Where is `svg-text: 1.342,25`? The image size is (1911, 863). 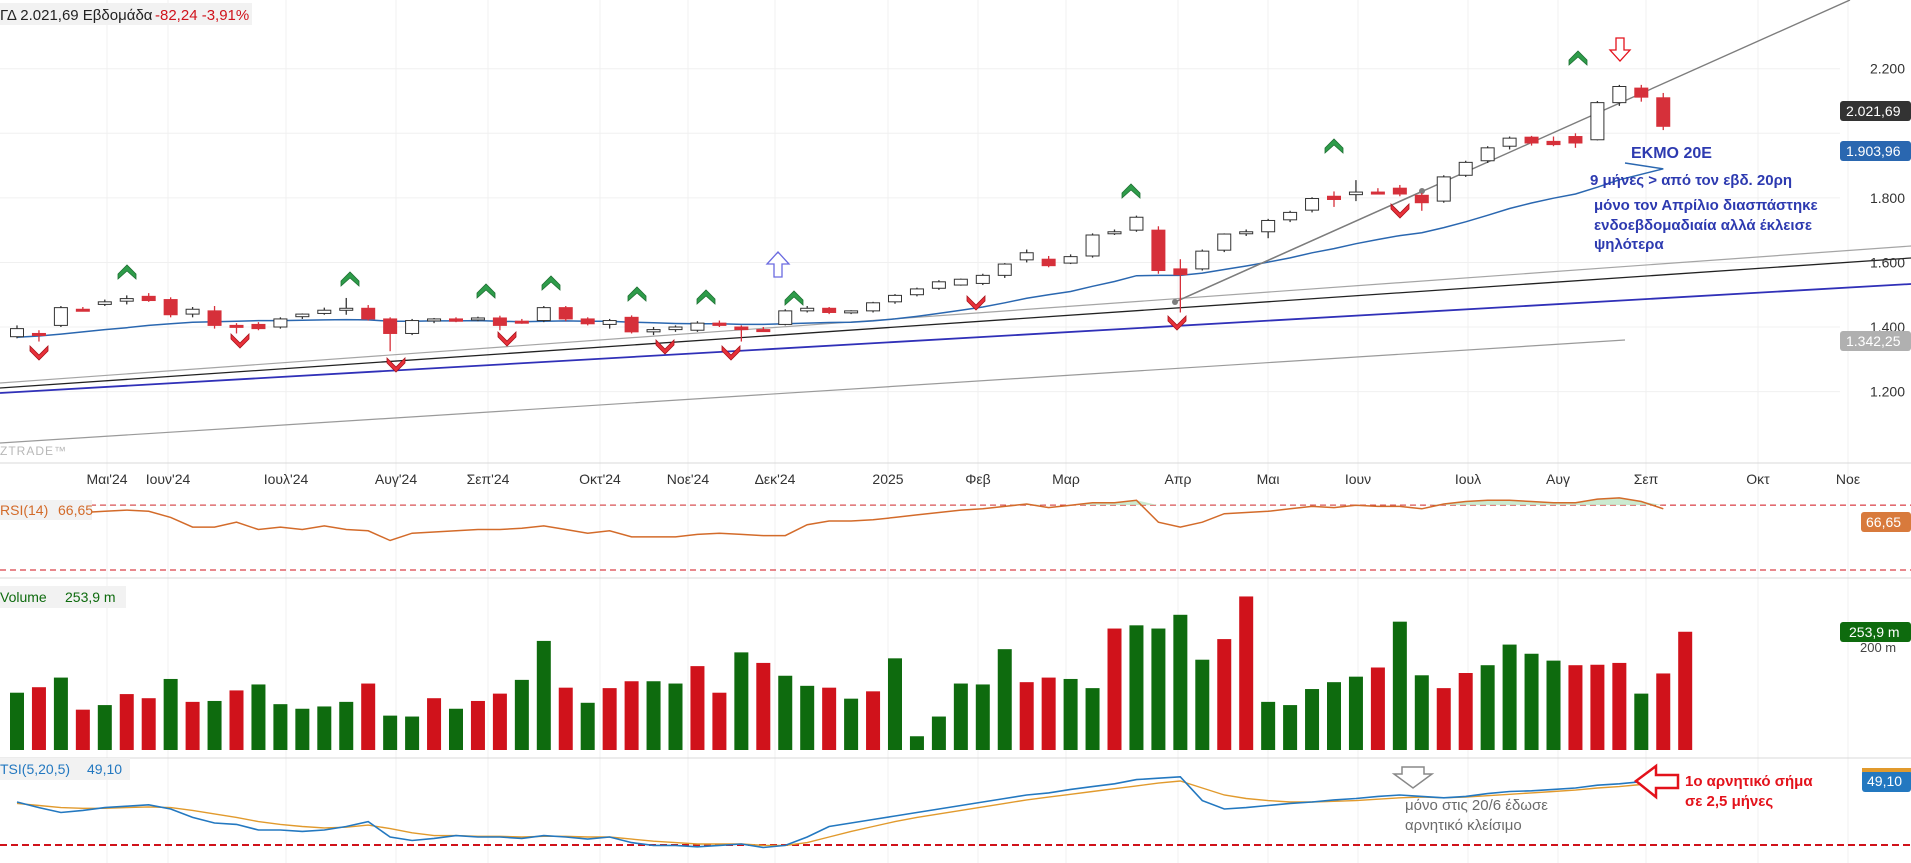 svg-text: 1.342,25 is located at coordinates (1873, 341).